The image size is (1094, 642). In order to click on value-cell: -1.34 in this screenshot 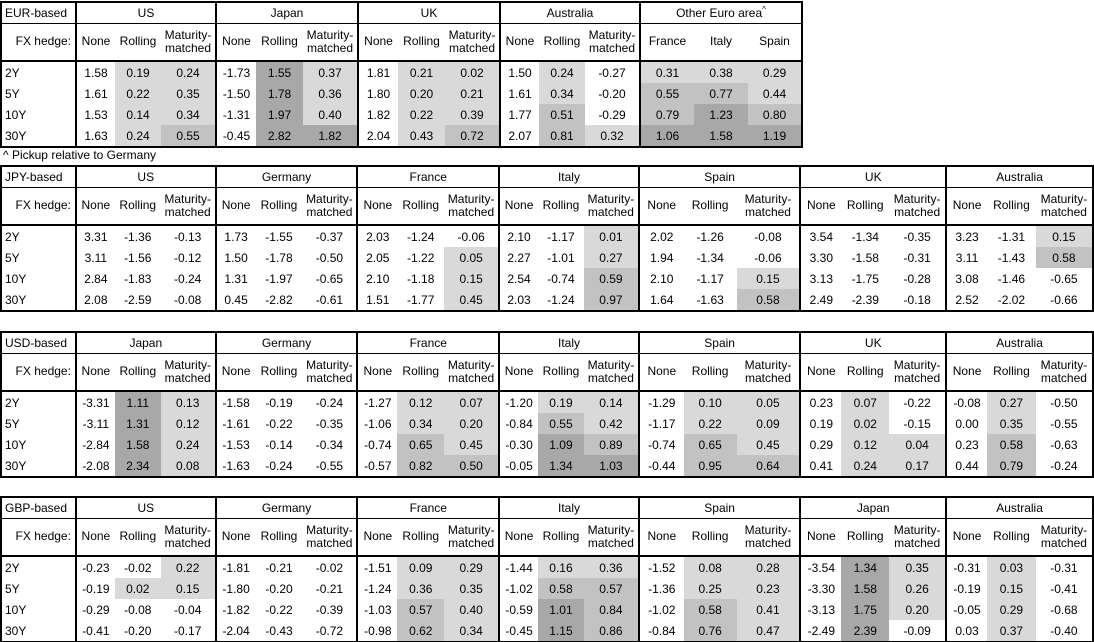, I will do `click(710, 257)`.